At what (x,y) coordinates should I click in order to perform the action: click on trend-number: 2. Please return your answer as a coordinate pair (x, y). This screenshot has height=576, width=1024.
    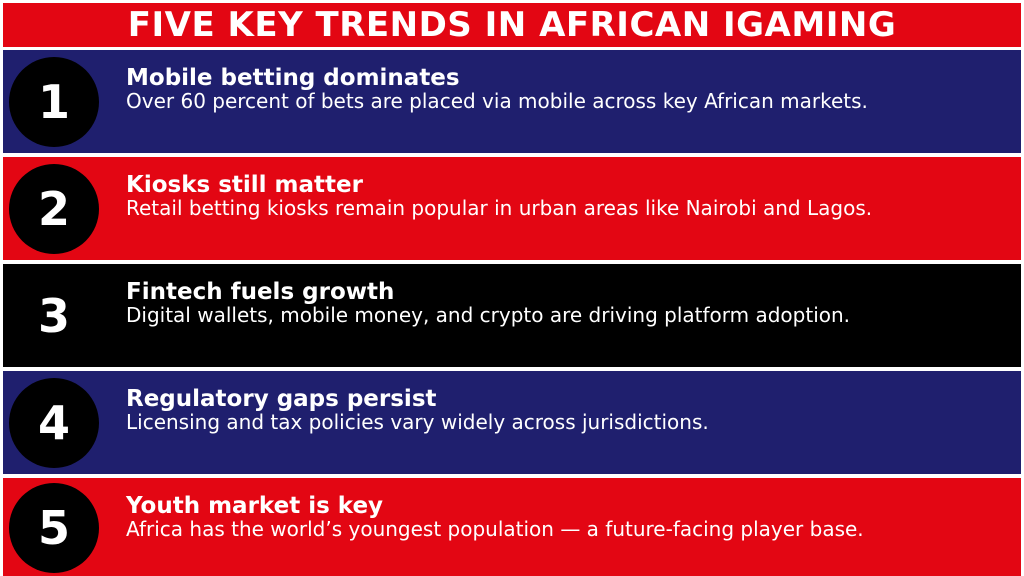
    Looking at the image, I should click on (53, 208).